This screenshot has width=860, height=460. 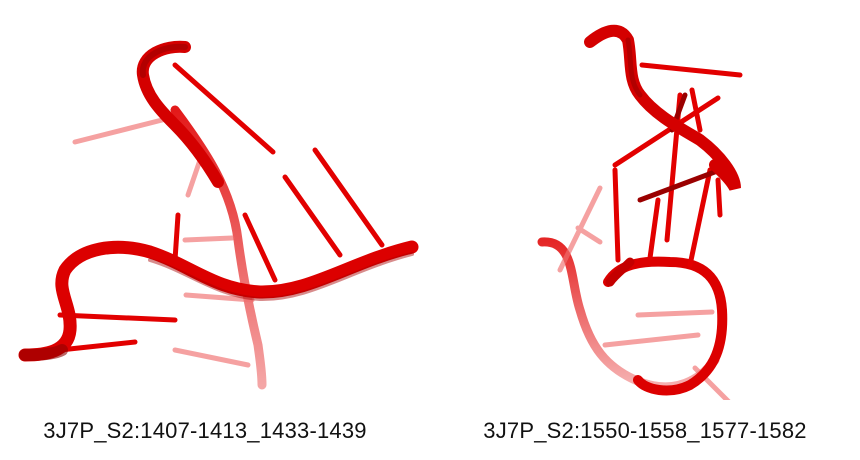 I want to click on backbone-strand-back, so click(x=218, y=247).